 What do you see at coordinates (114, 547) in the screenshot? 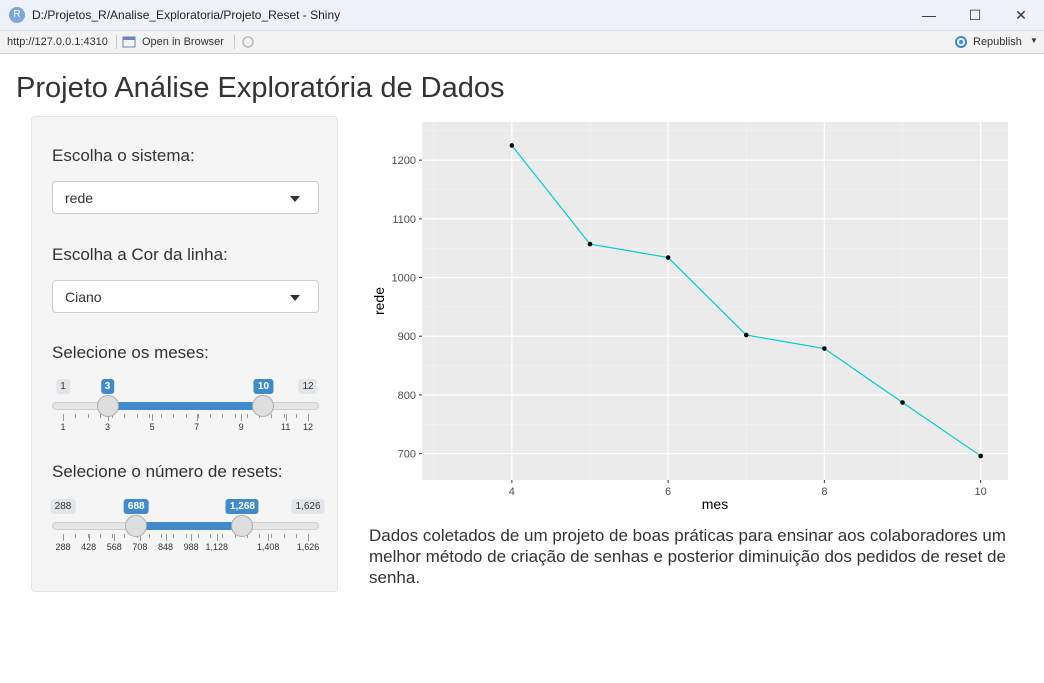
I see `resets-tick-label: 568` at bounding box center [114, 547].